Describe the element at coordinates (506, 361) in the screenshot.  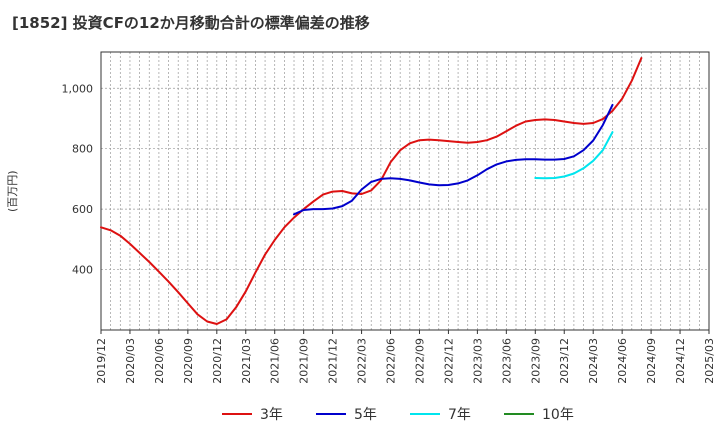
I see `x-tick-label: 2023/06` at that location.